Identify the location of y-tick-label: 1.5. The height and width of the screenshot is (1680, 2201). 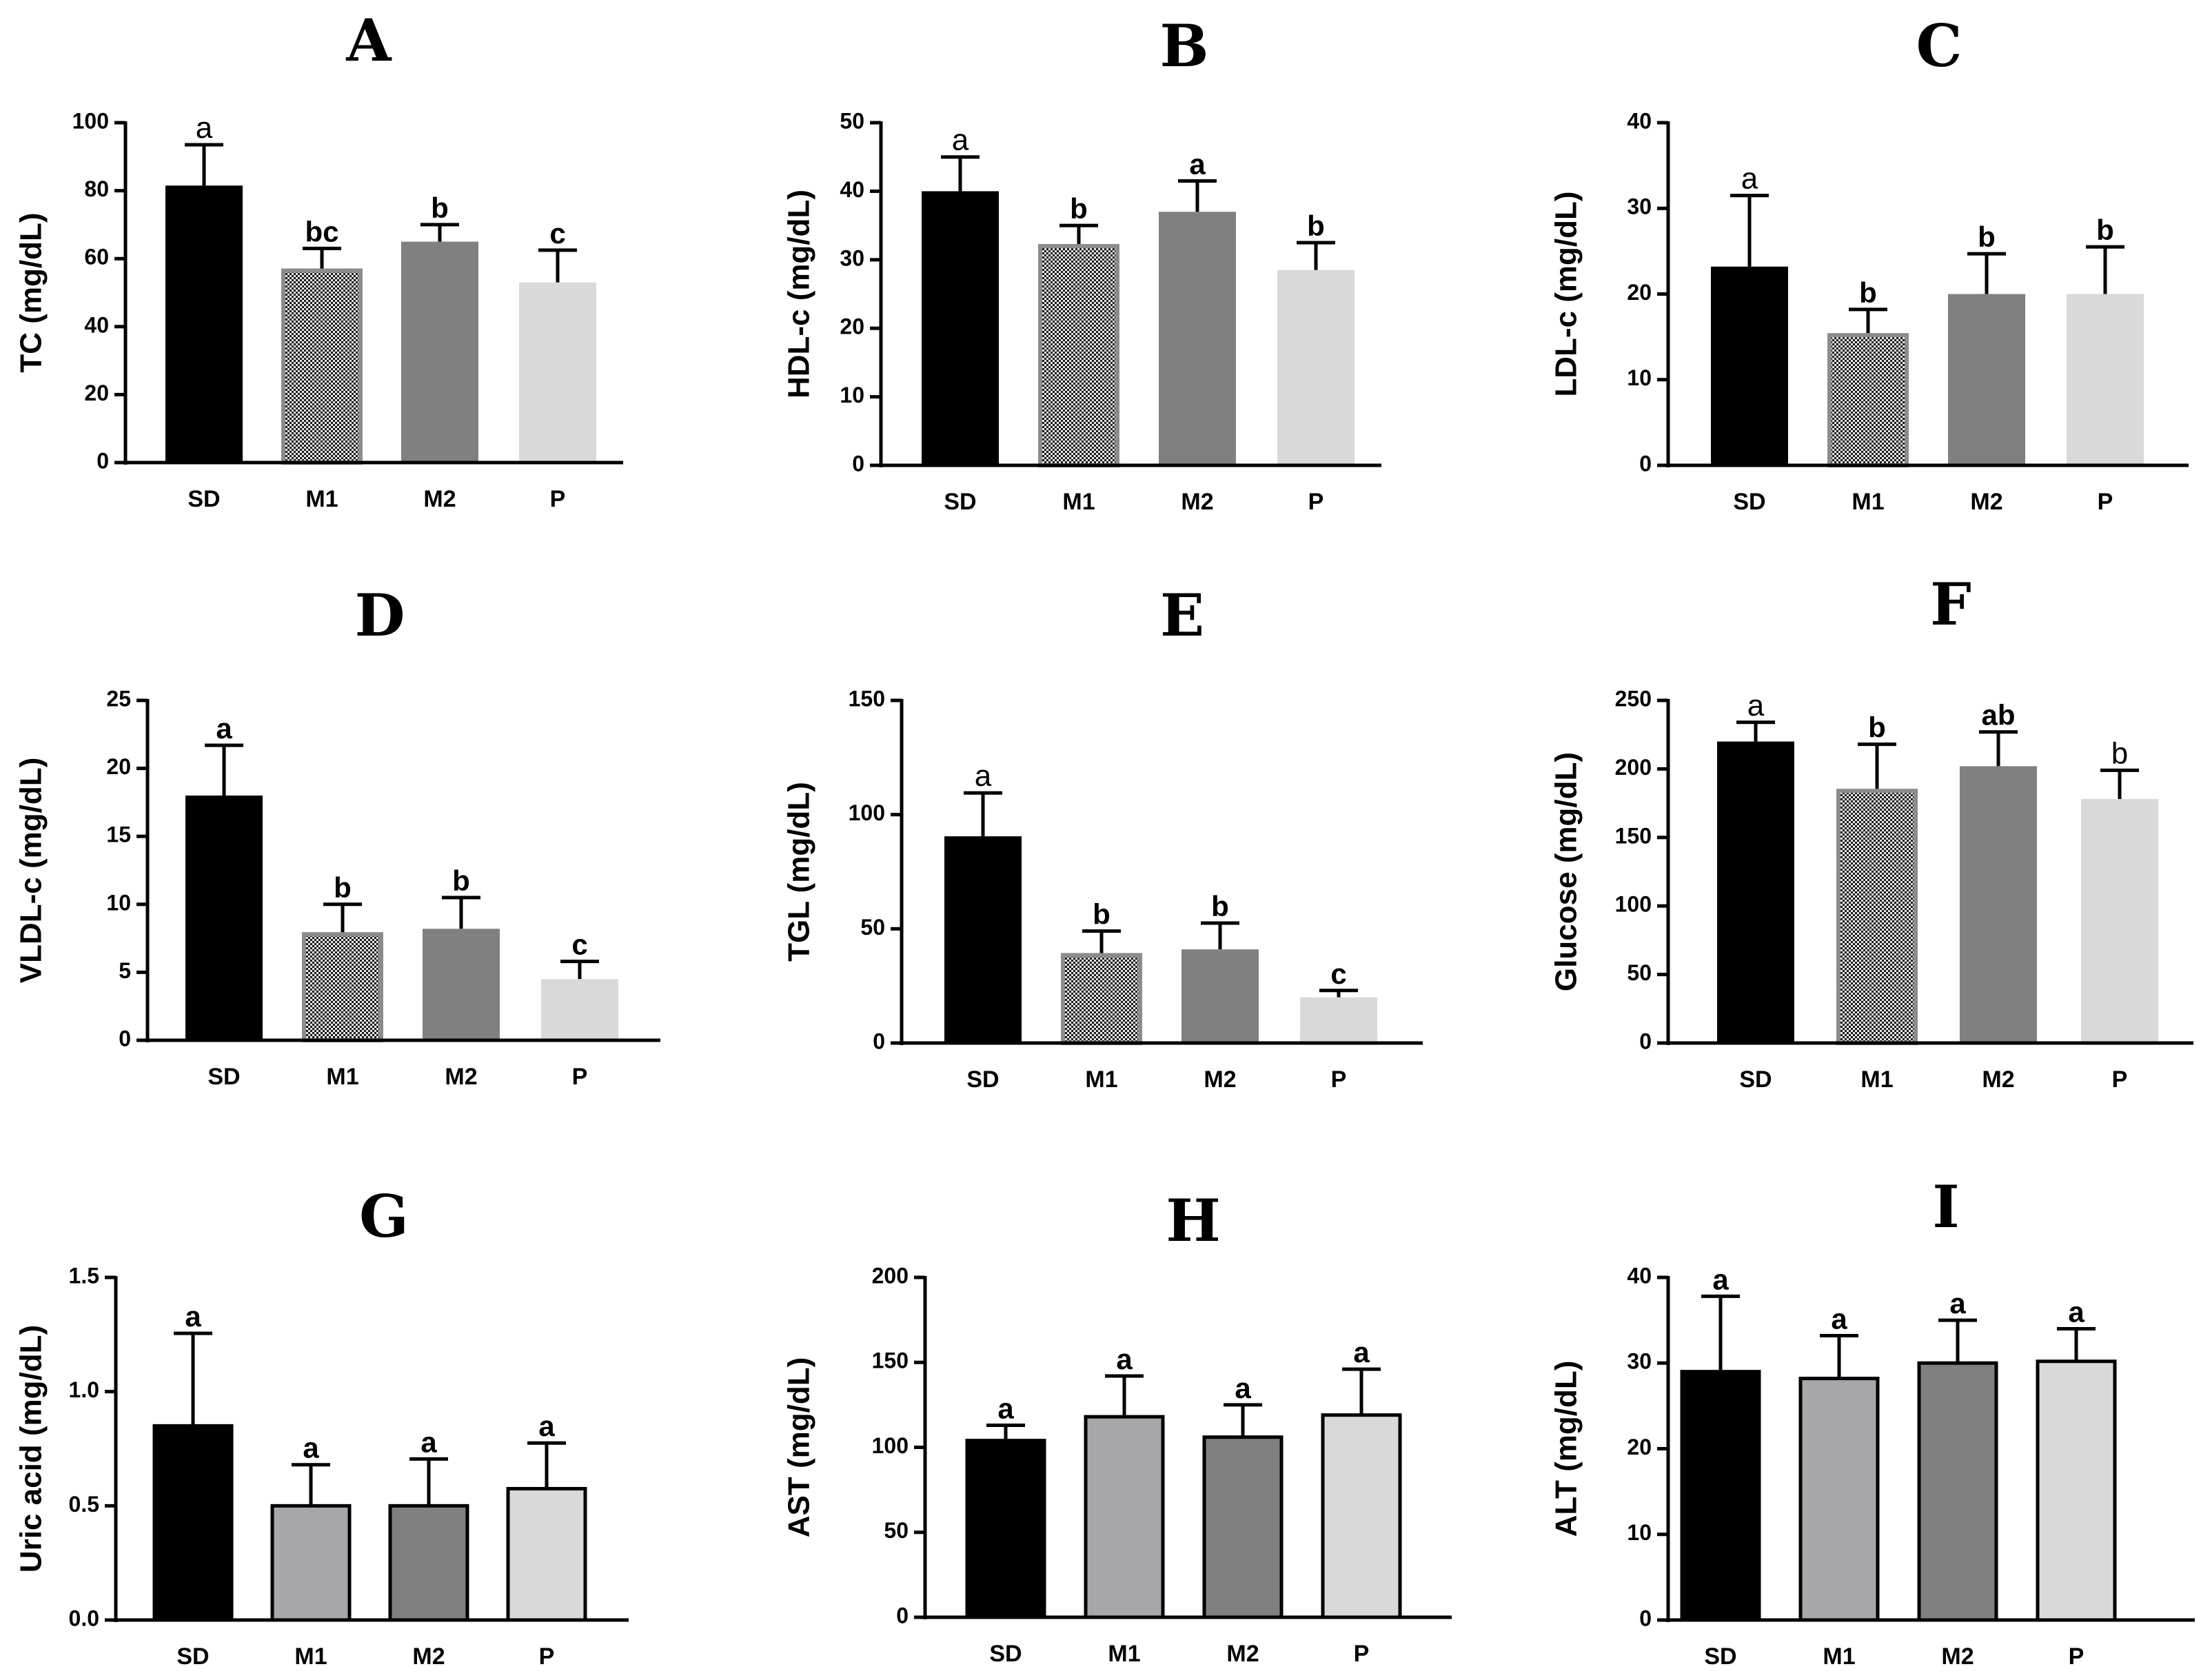
(84, 1275).